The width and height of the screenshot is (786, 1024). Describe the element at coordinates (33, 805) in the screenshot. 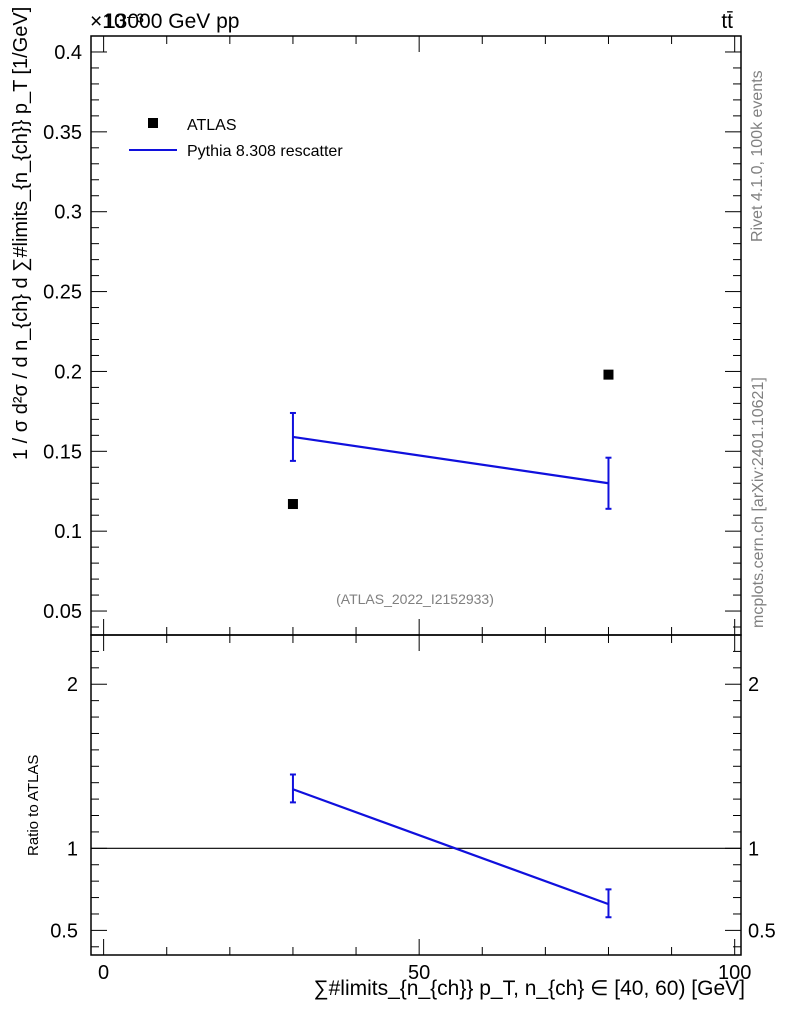

I see `ratio-y-axis-title: Ratio to ATLAS` at that location.